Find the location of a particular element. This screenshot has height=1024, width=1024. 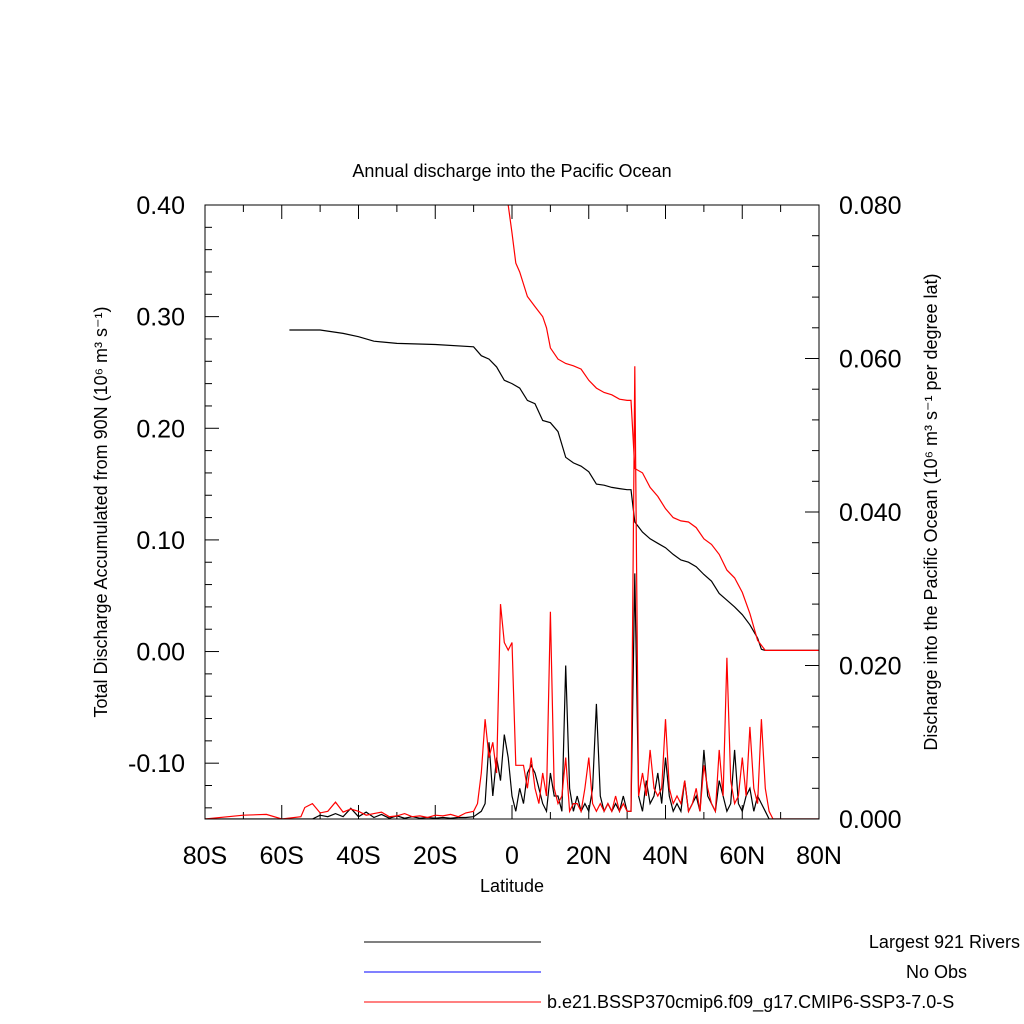

x-tick-label: 60N is located at coordinates (742, 856).